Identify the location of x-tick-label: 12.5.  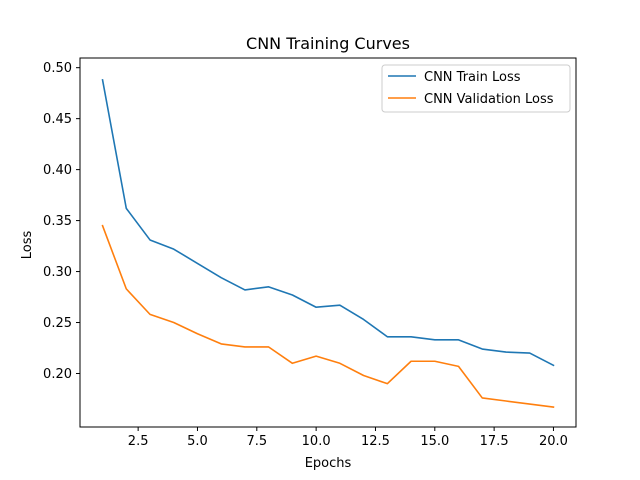
(375, 441).